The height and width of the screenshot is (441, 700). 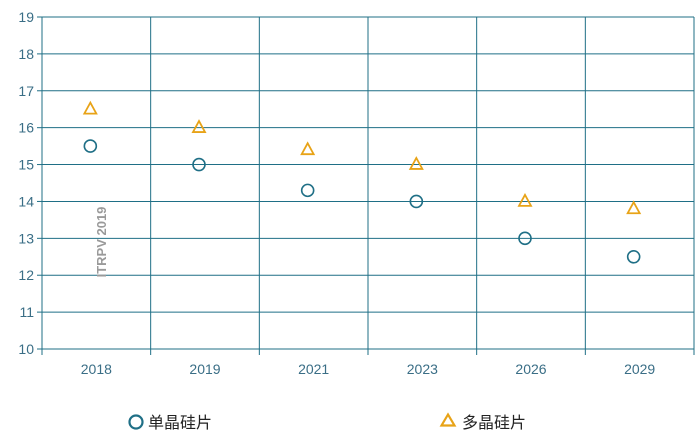 I want to click on watermark-annotation: ITRPV 2019, so click(x=101, y=242).